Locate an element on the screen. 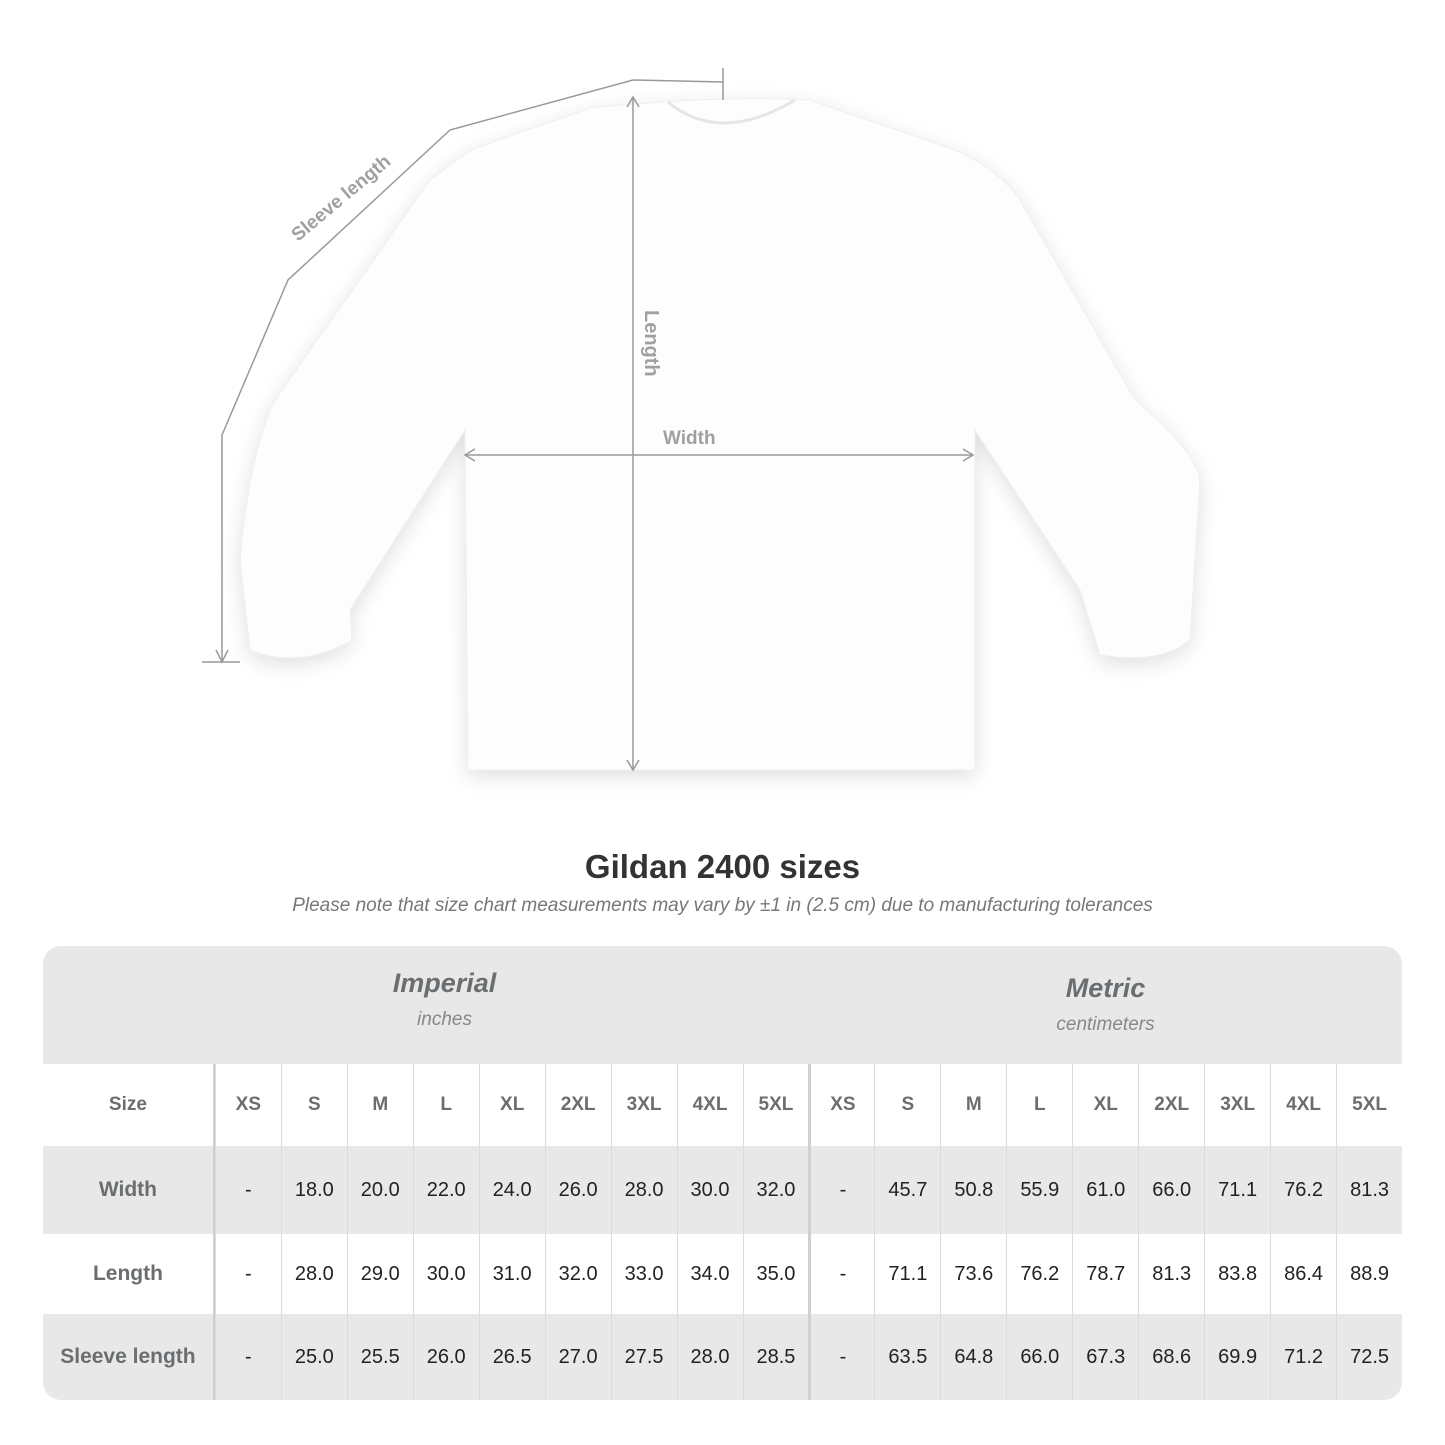 This screenshot has height=1445, width=1445. metric-cell: 83.8 is located at coordinates (1237, 1274).